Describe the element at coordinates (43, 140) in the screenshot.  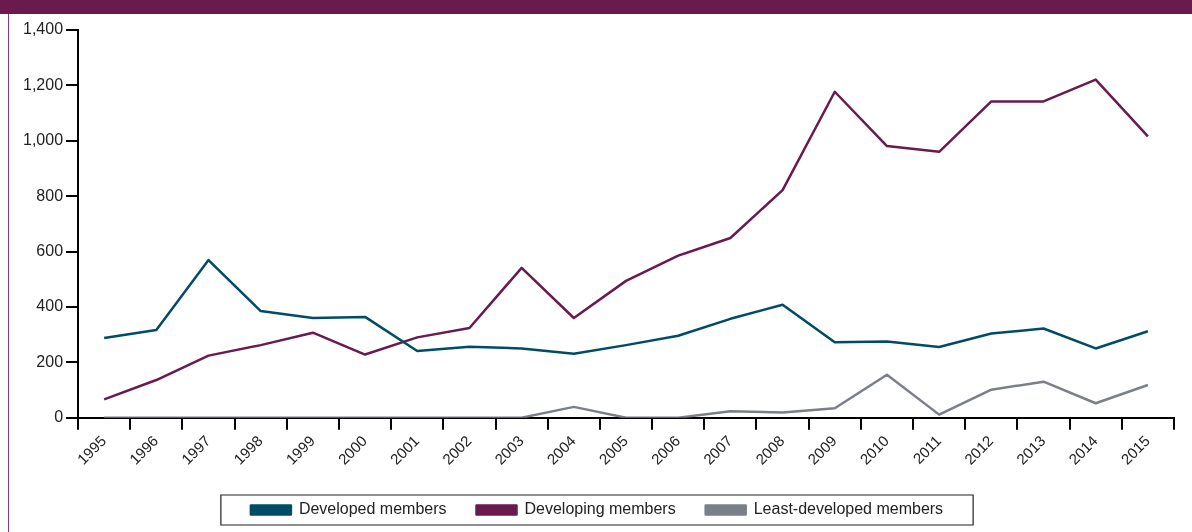
I see `y-tick-label: 1,000` at that location.